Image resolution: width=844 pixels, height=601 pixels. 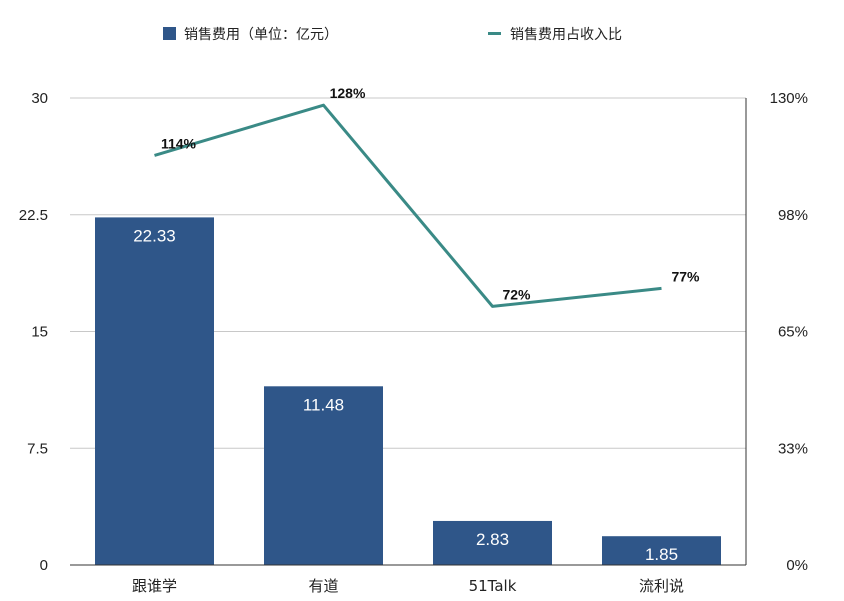 What do you see at coordinates (44, 565) in the screenshot?
I see `left-tick-label: 0` at bounding box center [44, 565].